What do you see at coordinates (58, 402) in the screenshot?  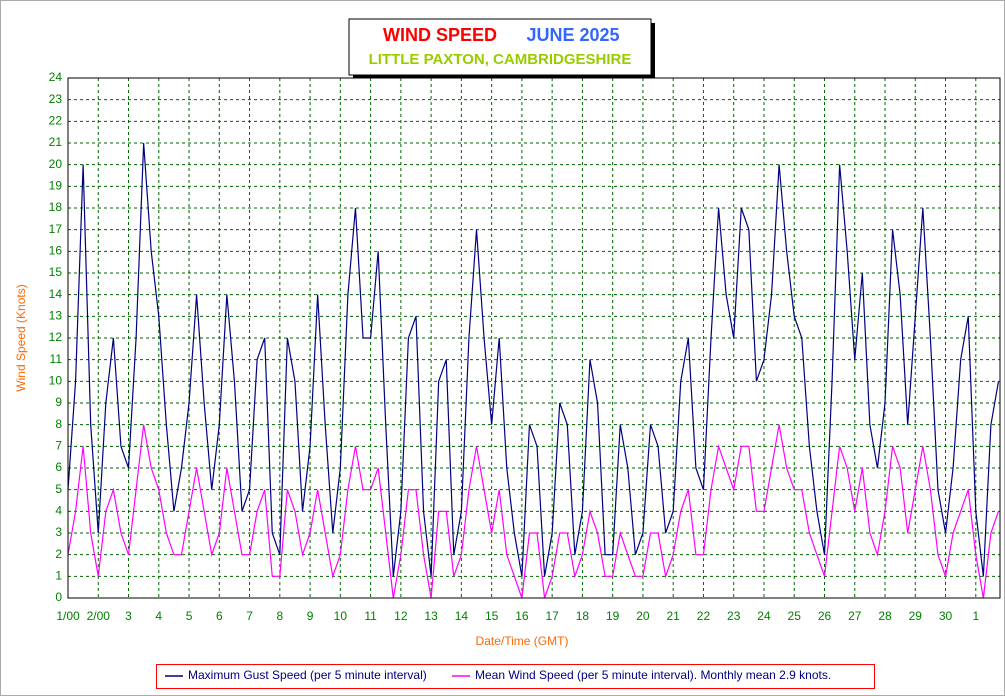 I see `y-tick-label: 9` at bounding box center [58, 402].